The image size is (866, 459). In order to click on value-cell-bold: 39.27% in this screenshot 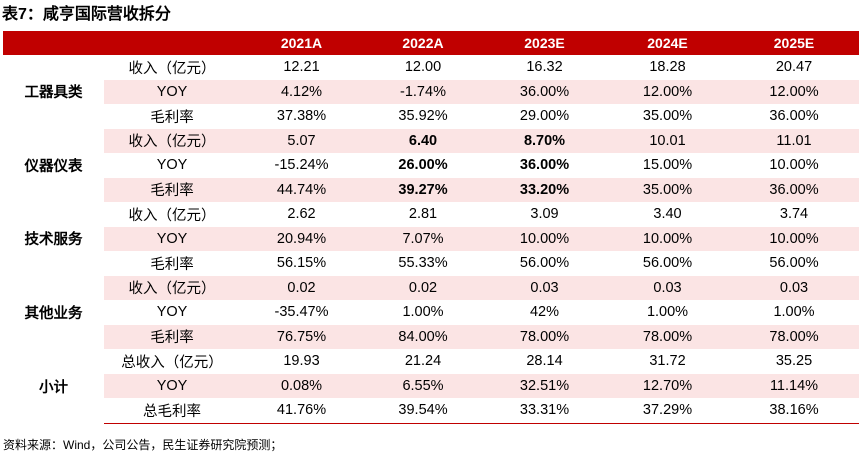, I will do `click(423, 189)`.